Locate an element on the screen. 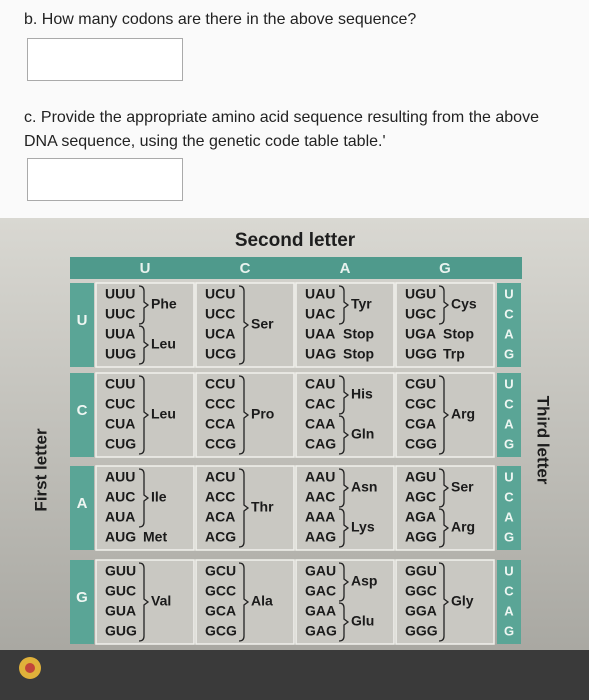  codon: ACA is located at coordinates (220, 517).